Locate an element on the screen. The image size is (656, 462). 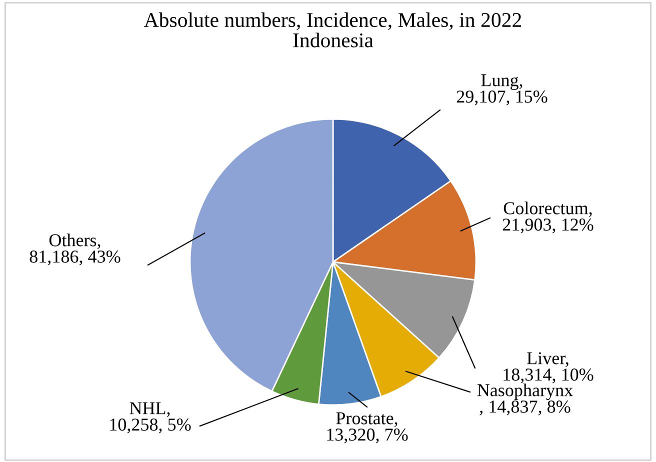
slice-label: NHL, 10,258, 5% is located at coordinates (150, 418).